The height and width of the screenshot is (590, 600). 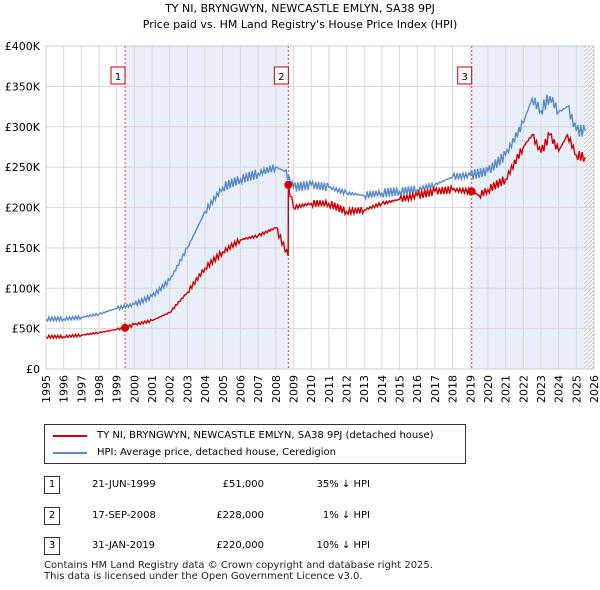 What do you see at coordinates (488, 389) in the screenshot?
I see `x-tick-label: 2020` at bounding box center [488, 389].